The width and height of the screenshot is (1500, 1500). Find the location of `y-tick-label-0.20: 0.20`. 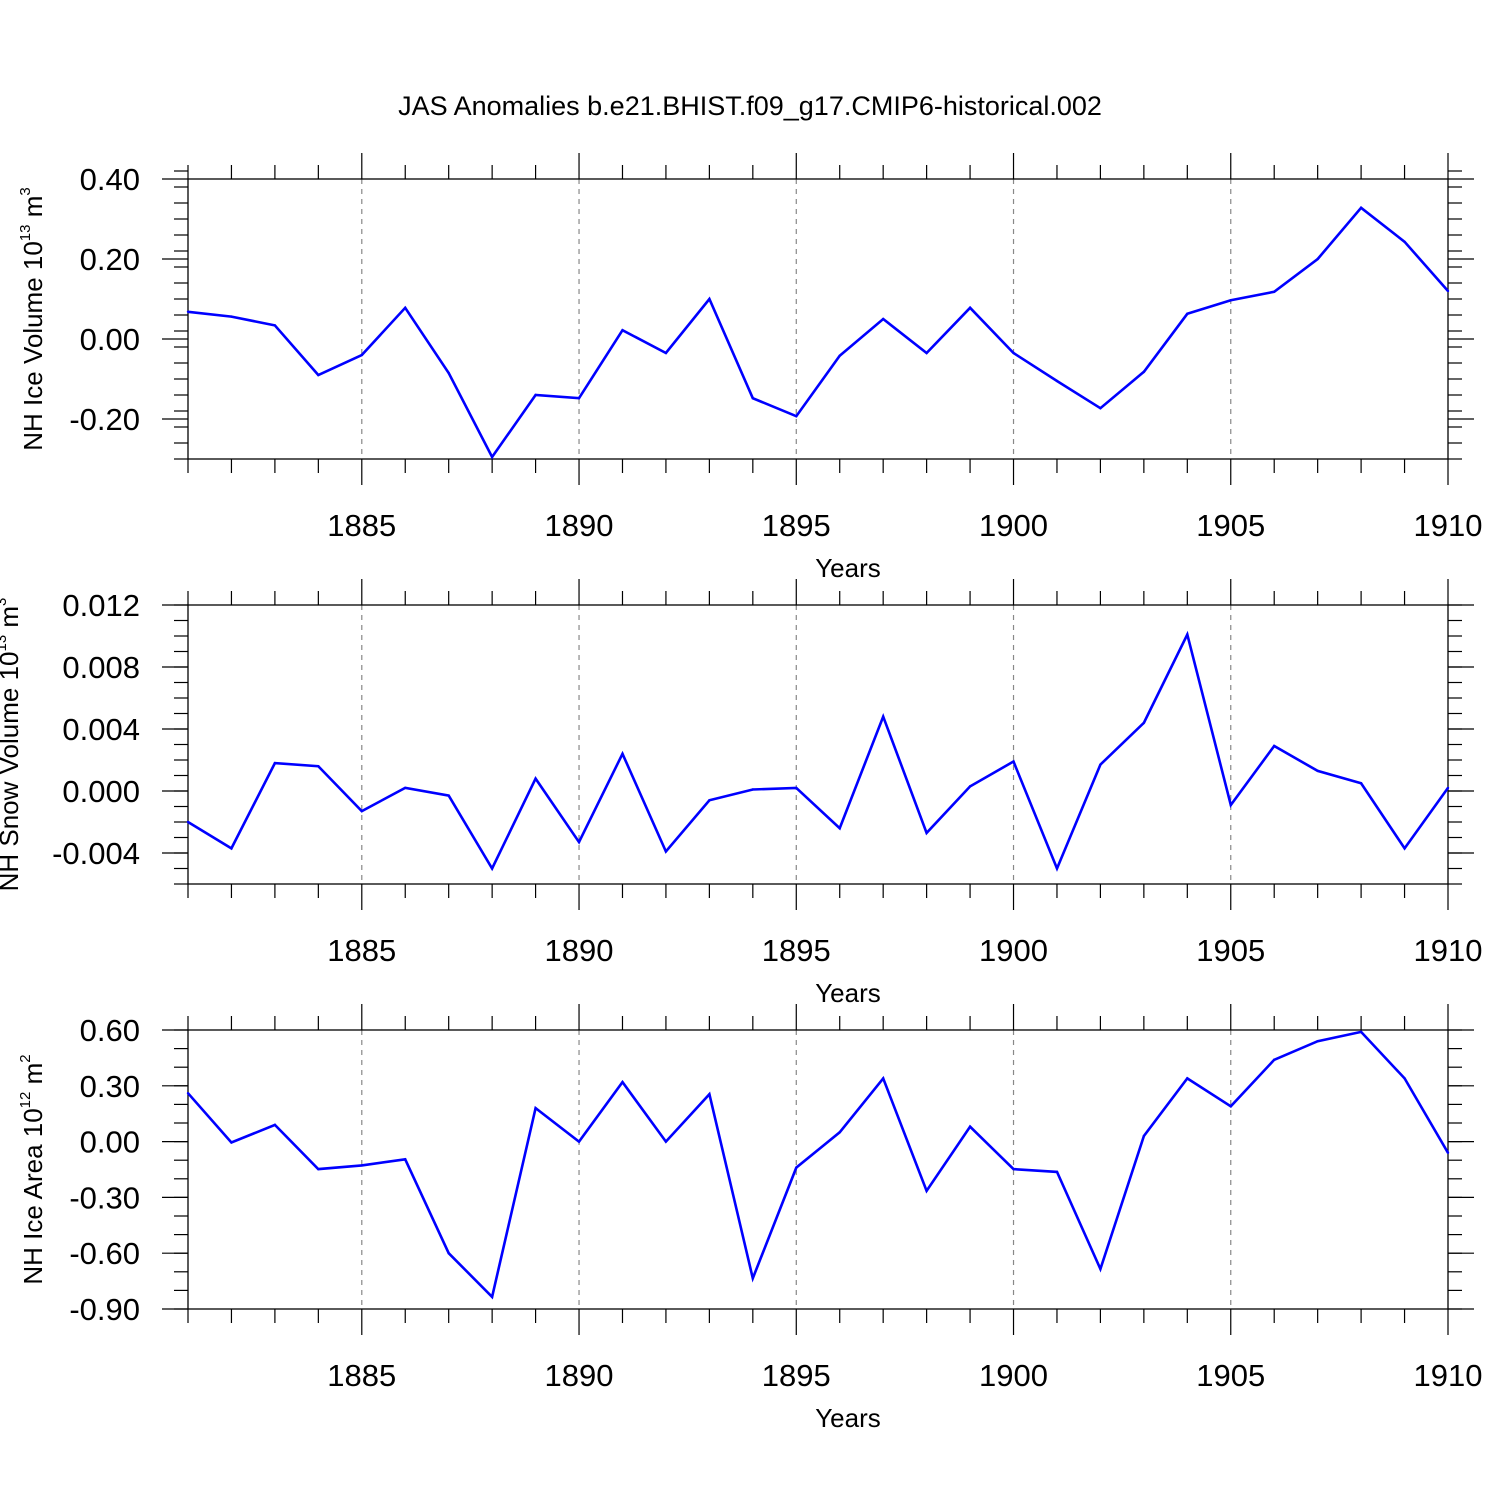

y-tick-label-0.20: 0.20 is located at coordinates (110, 259).